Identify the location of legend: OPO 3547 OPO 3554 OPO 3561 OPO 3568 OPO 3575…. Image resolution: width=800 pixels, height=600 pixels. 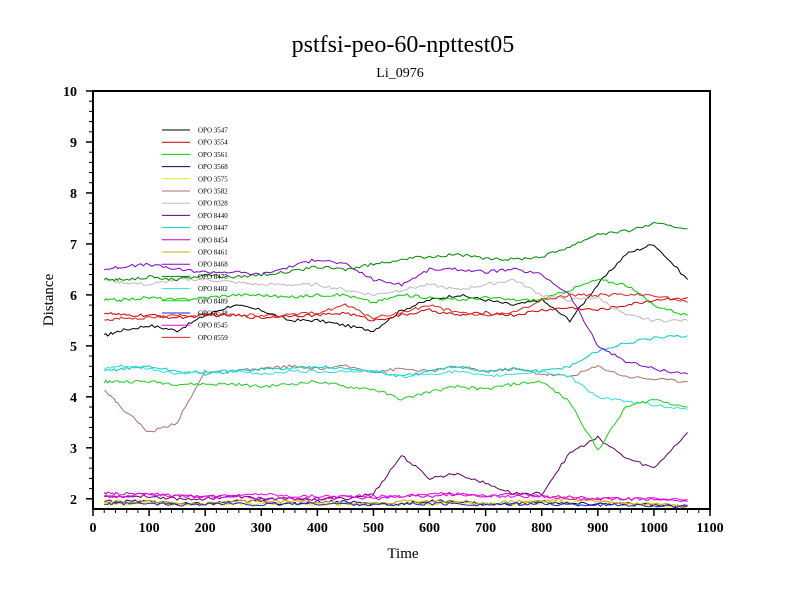
(195, 234).